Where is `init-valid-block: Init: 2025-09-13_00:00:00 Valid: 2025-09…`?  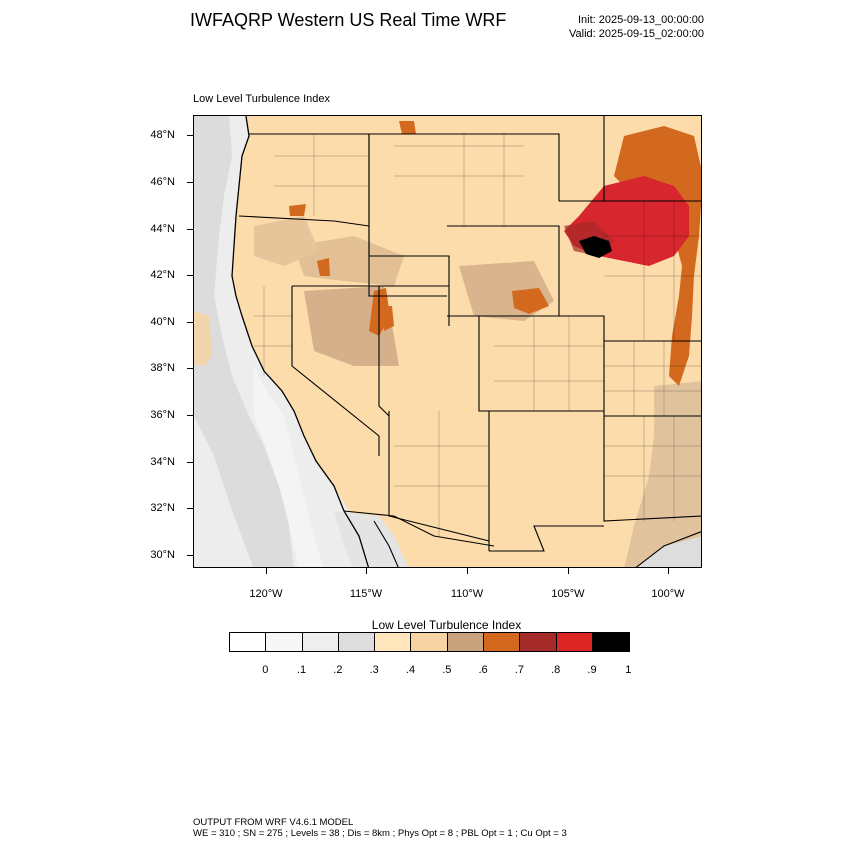 init-valid-block: Init: 2025-09-13_00:00:00 Valid: 2025-09… is located at coordinates (636, 27).